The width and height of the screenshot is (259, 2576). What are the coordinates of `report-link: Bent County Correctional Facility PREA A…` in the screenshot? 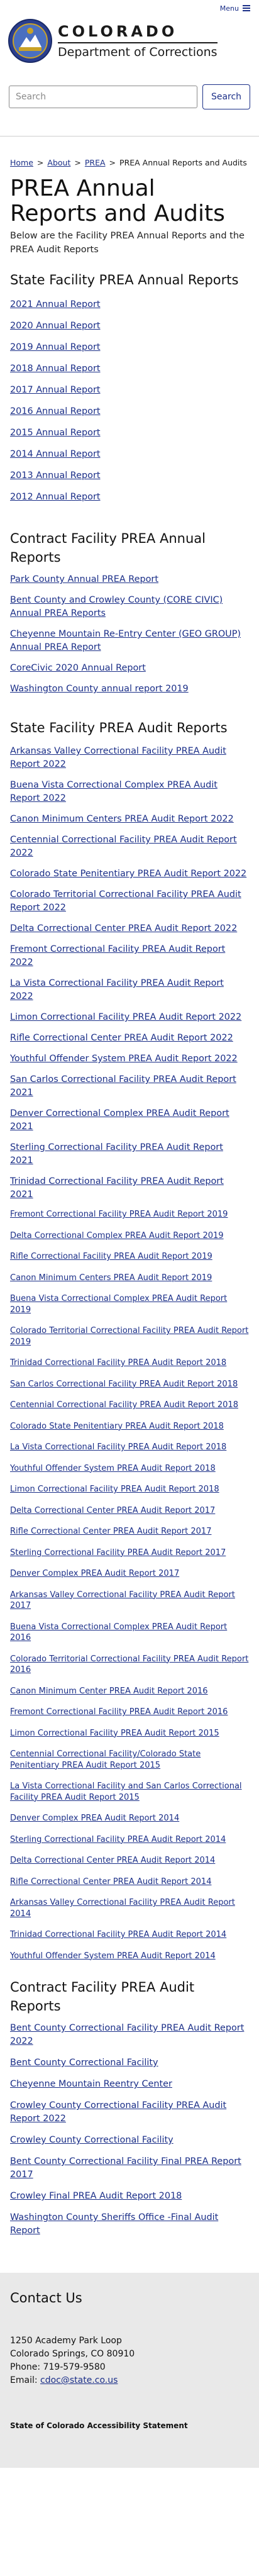 It's located at (128, 2034).